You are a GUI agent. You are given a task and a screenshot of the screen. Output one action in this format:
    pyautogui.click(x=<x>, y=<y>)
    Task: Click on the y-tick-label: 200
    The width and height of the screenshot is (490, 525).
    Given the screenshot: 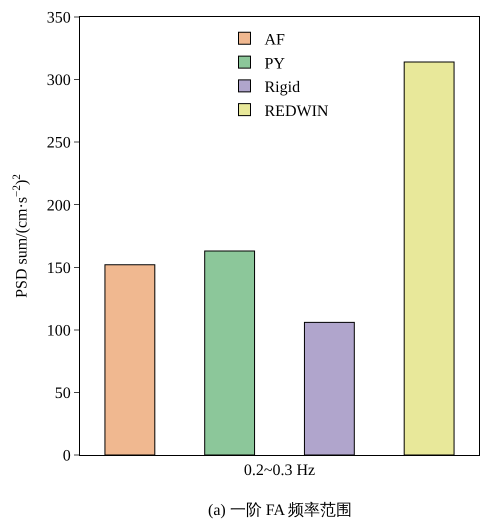 What is the action you would take?
    pyautogui.click(x=58, y=205)
    